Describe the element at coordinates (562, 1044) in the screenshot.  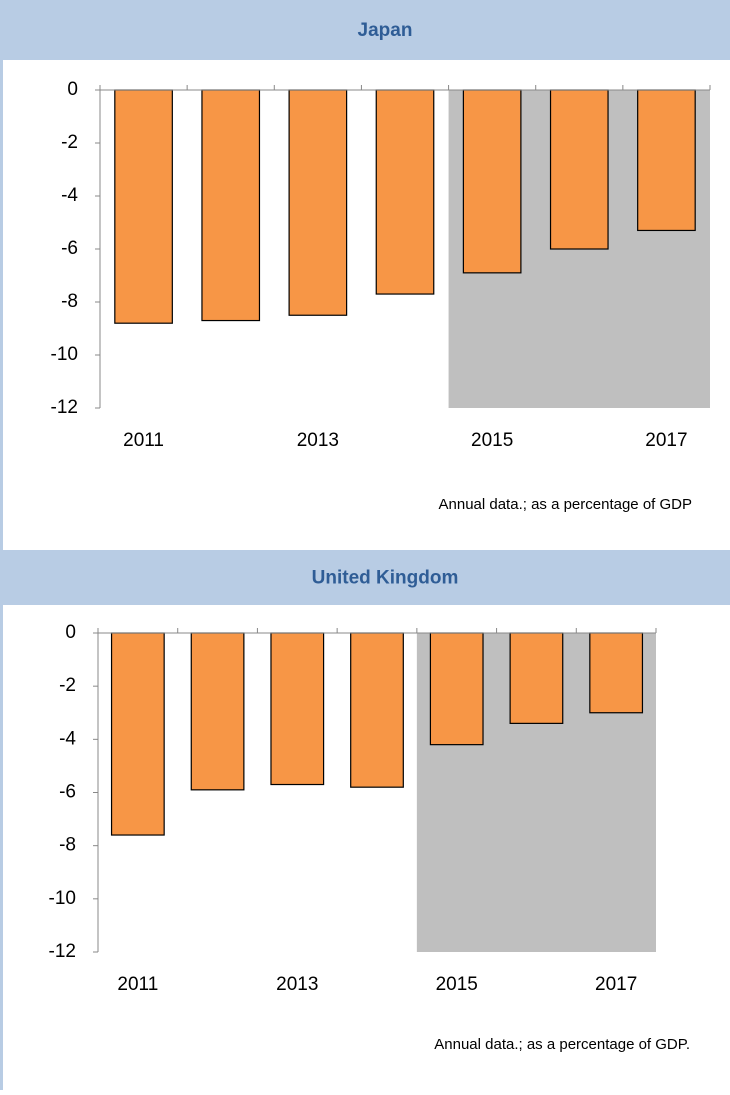
I see `chart-note: Annual data.; as a percentage of GDP.` at that location.